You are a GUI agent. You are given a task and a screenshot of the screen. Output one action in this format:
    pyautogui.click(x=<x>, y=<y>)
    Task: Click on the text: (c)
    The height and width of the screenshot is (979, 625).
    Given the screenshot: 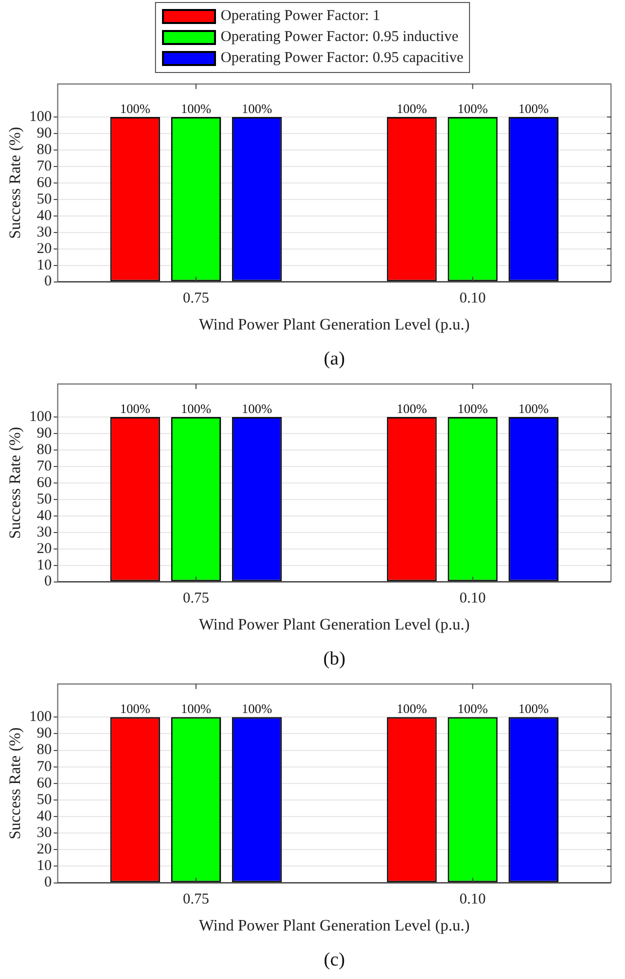 What is the action you would take?
    pyautogui.click(x=334, y=959)
    